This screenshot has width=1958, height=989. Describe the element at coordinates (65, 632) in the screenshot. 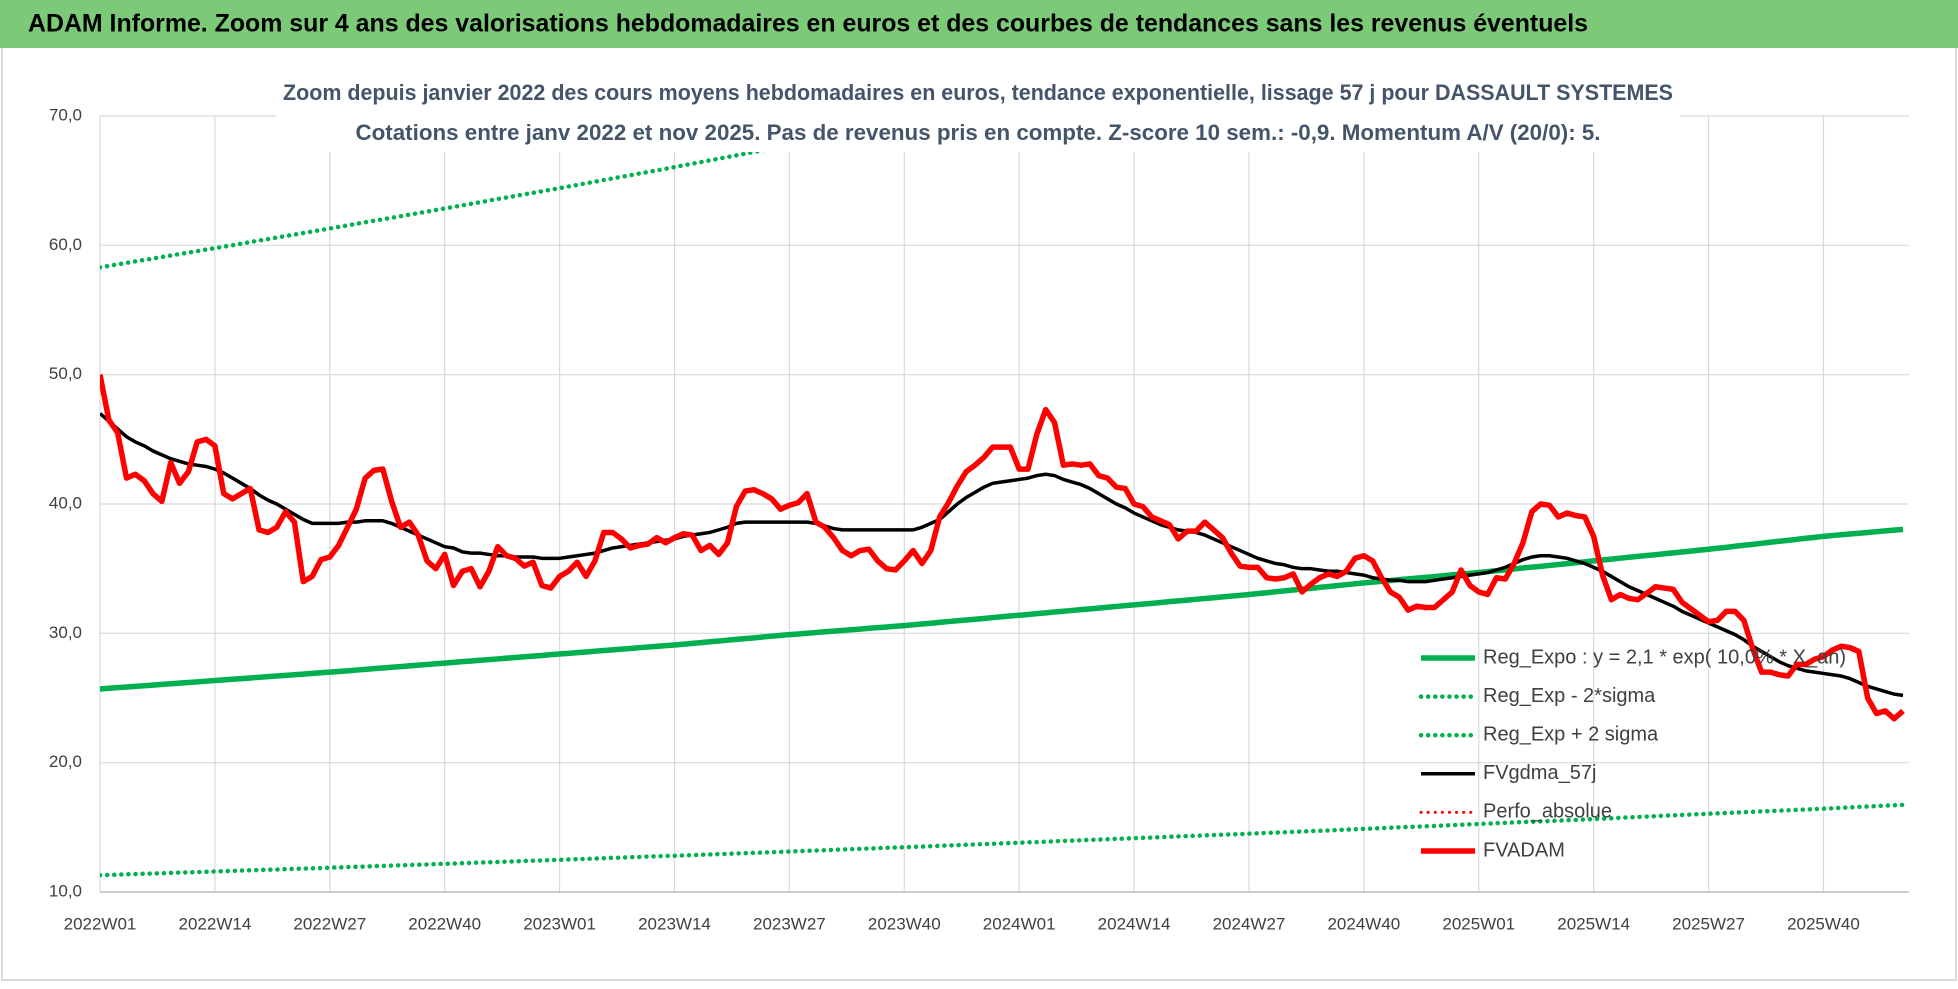

I see `y-tick-label: 30,0` at that location.